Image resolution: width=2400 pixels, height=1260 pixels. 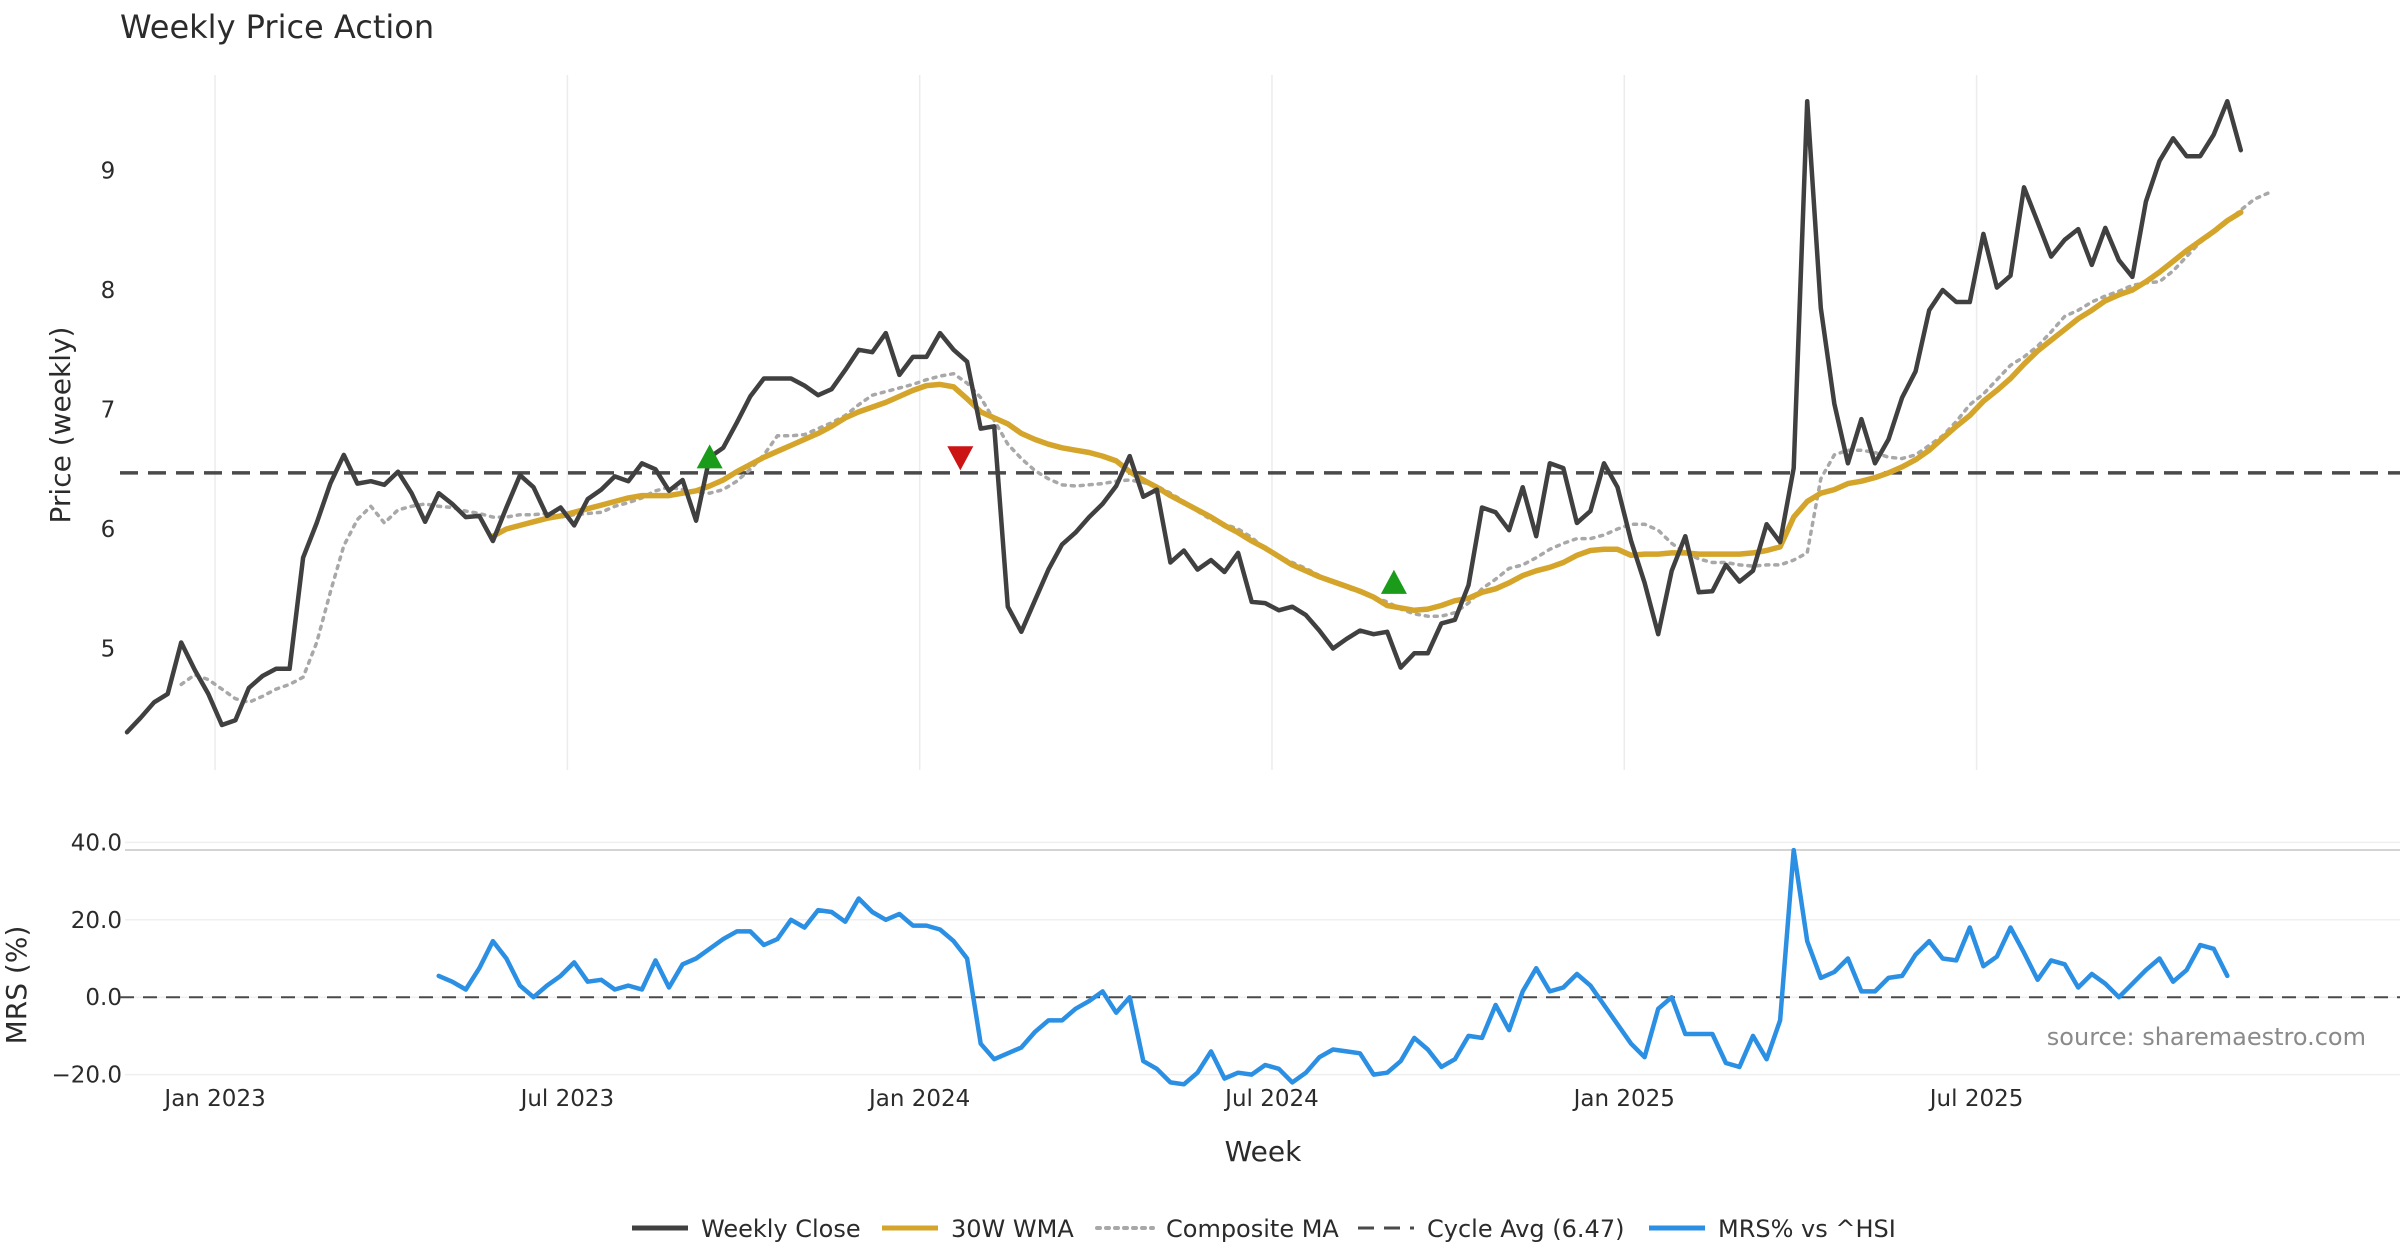 I want to click on price-y-axis-label: Price (weekly), so click(x=60, y=425).